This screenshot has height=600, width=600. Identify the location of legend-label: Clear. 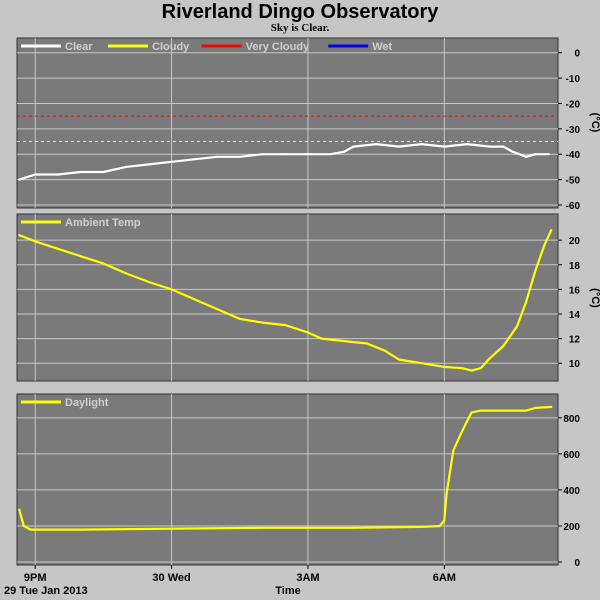
(79, 47).